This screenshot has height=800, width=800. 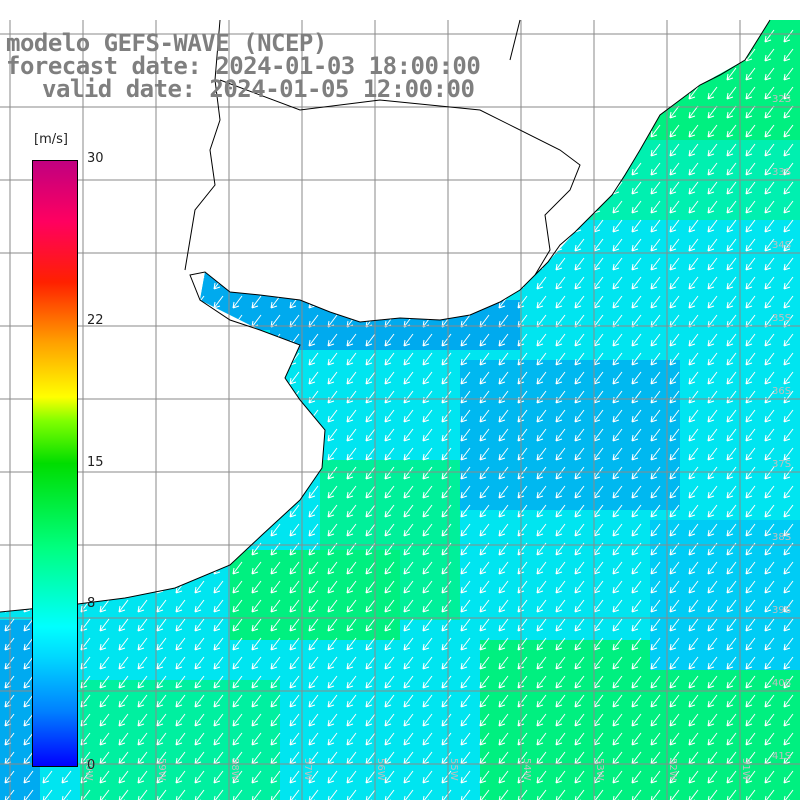 What do you see at coordinates (781, 537) in the screenshot?
I see `lat-label: 38S` at bounding box center [781, 537].